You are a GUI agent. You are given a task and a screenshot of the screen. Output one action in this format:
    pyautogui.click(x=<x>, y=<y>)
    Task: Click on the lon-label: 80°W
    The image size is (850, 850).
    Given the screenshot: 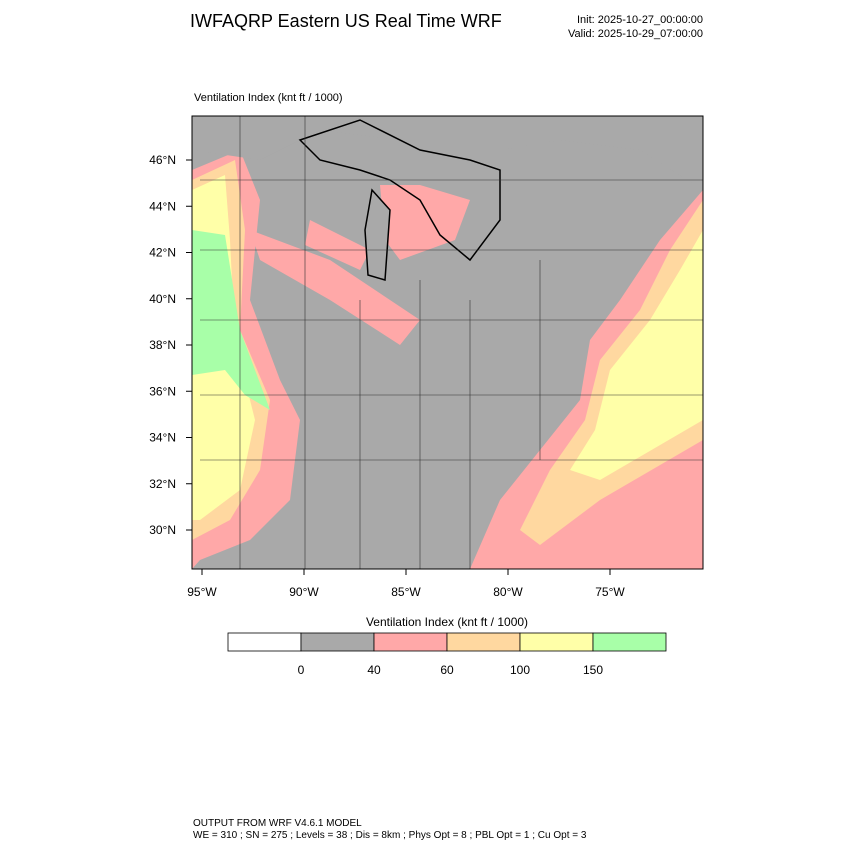 What is the action you would take?
    pyautogui.click(x=508, y=592)
    